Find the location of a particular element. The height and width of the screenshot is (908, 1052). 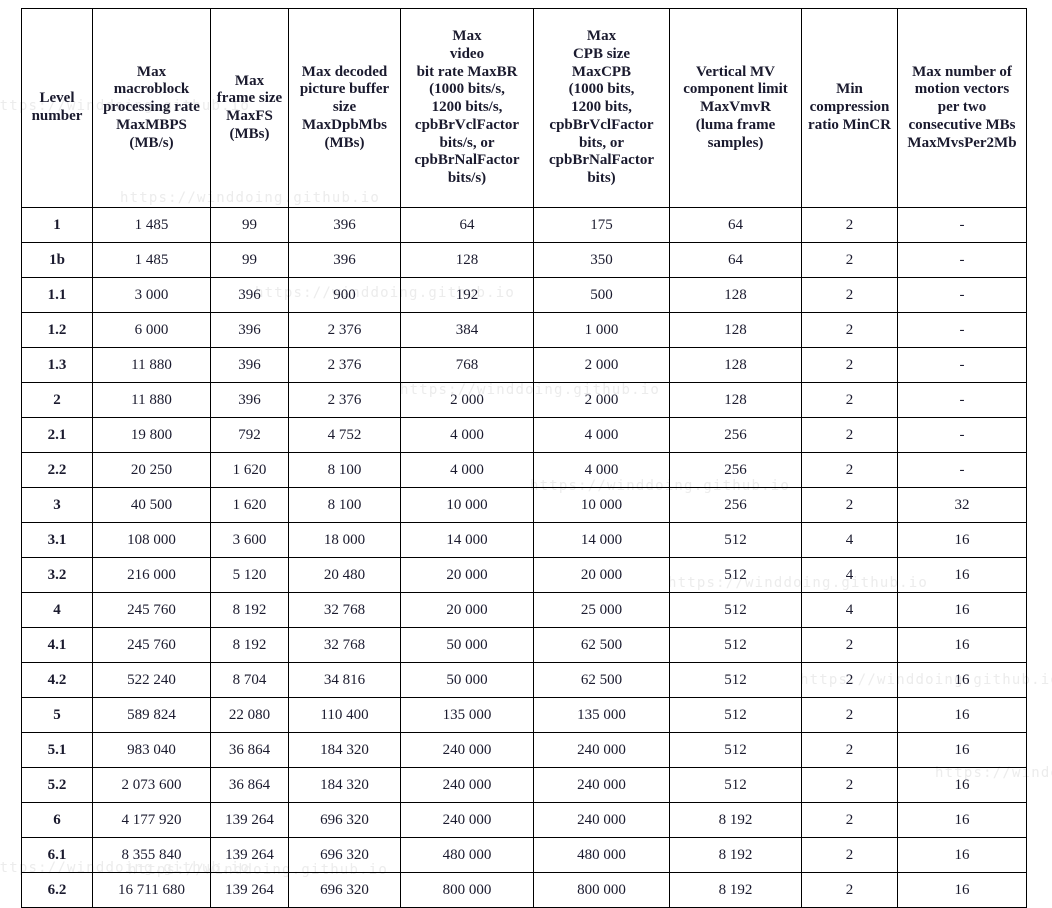

cell-max_dpb_mbs: 8 100 is located at coordinates (344, 505).